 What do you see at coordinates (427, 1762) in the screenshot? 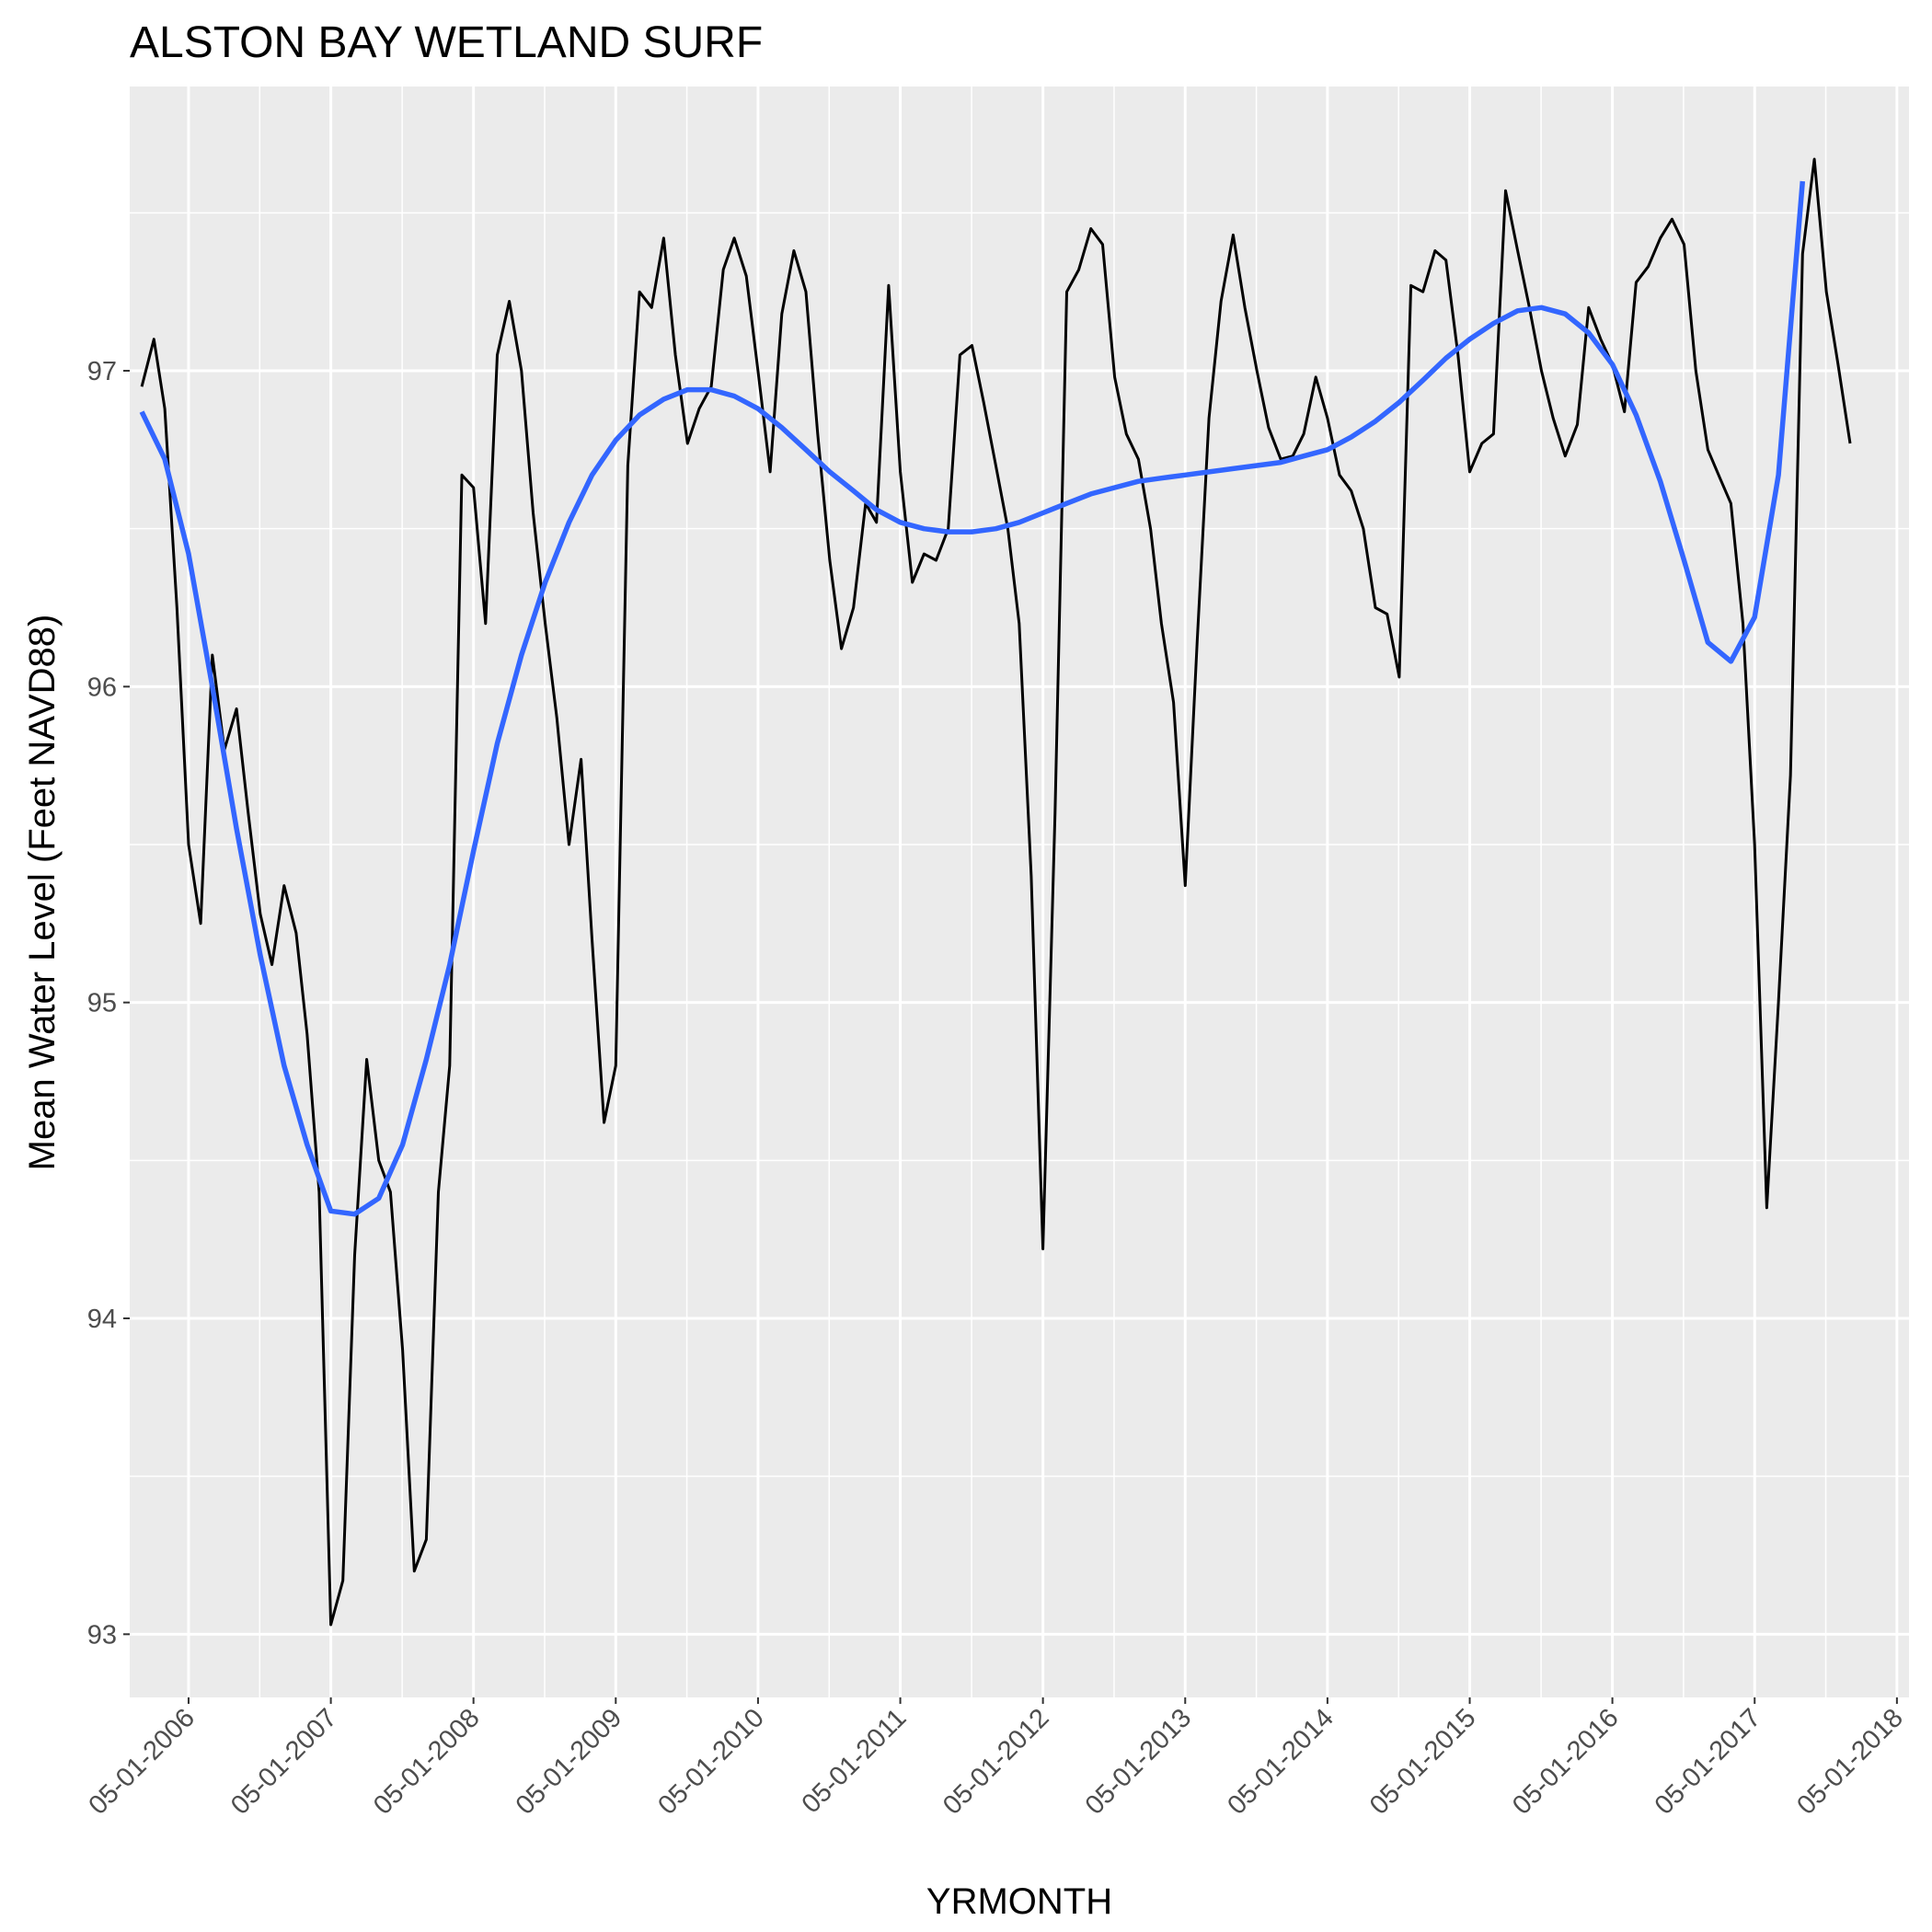
I see `x-tick-label: 05-01-2008` at bounding box center [427, 1762].